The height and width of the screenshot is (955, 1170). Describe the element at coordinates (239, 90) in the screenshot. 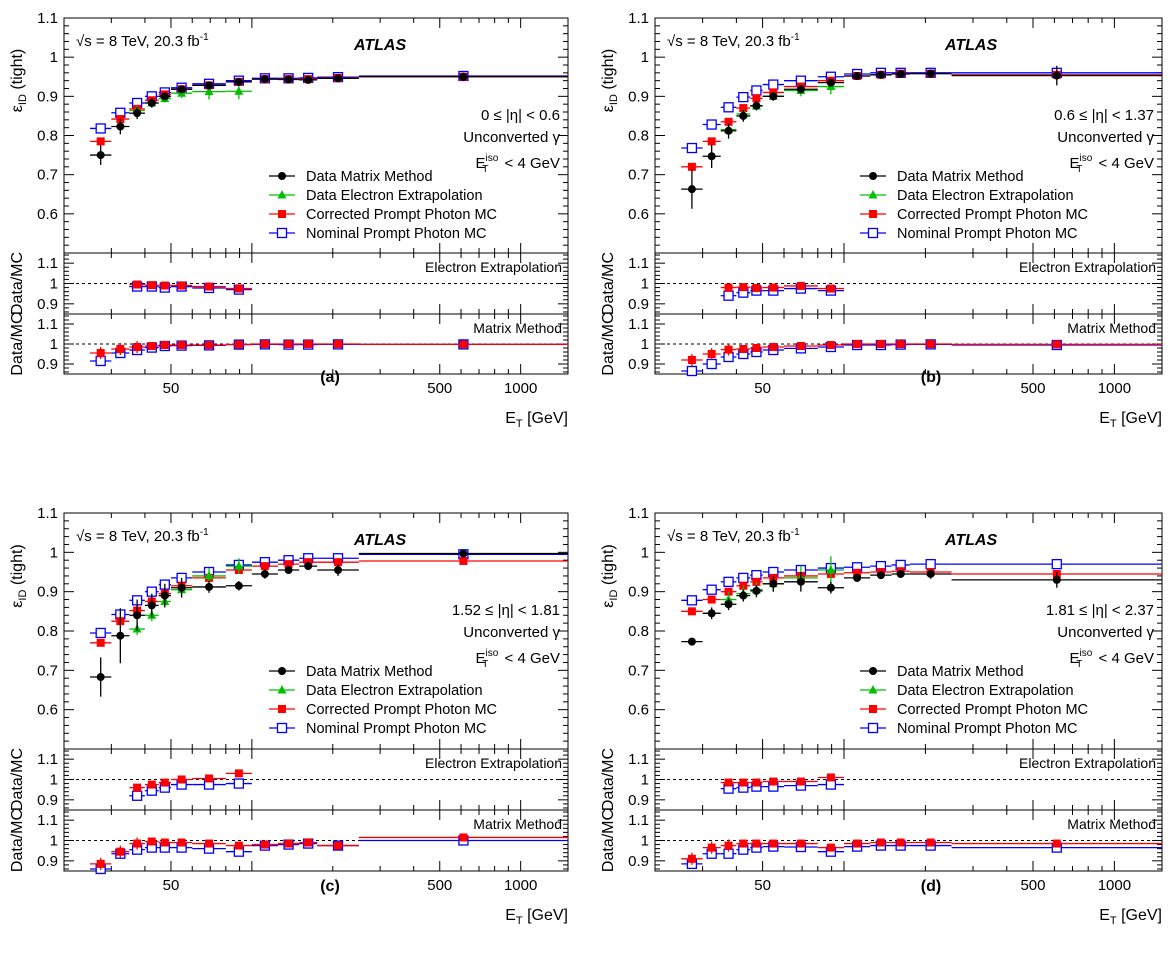

I see `data-electron-point` at that location.